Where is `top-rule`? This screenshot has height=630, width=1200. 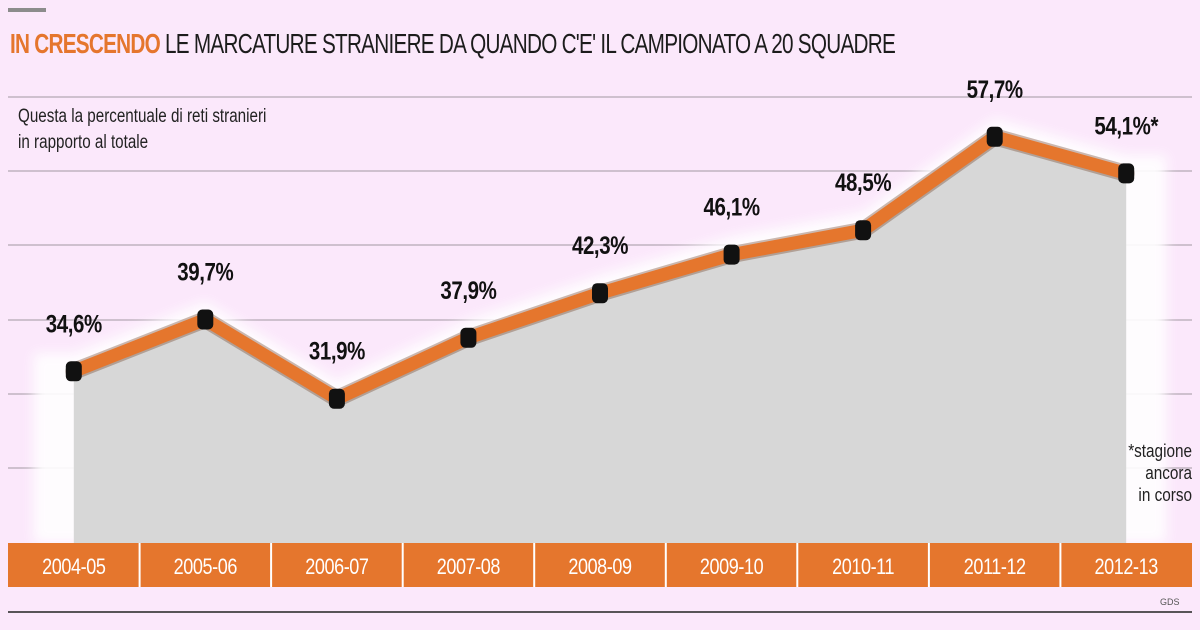 top-rule is located at coordinates (27, 10).